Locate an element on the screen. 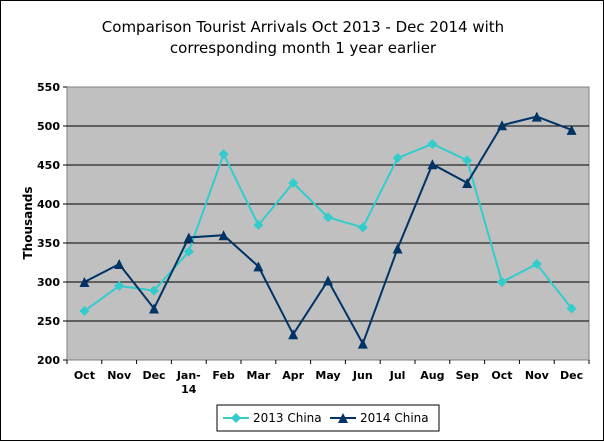 The height and width of the screenshot is (442, 604). x-tick-label-6: Apr is located at coordinates (293, 375).